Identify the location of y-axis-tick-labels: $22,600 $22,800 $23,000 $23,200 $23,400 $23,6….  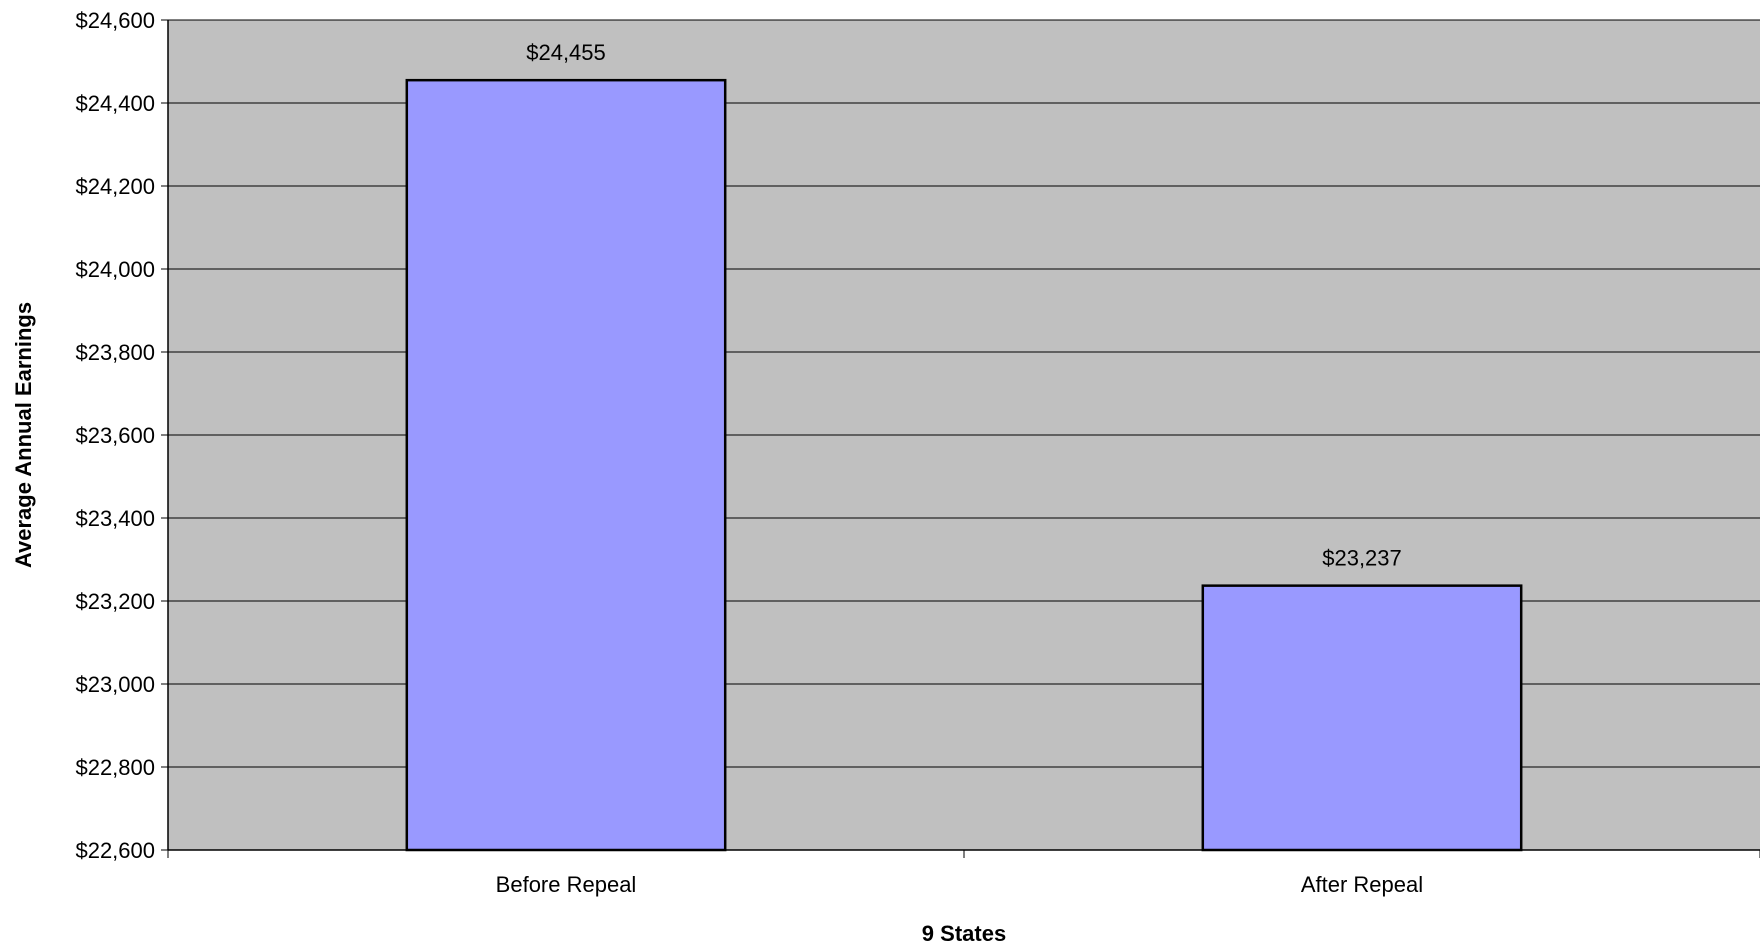
(115, 435).